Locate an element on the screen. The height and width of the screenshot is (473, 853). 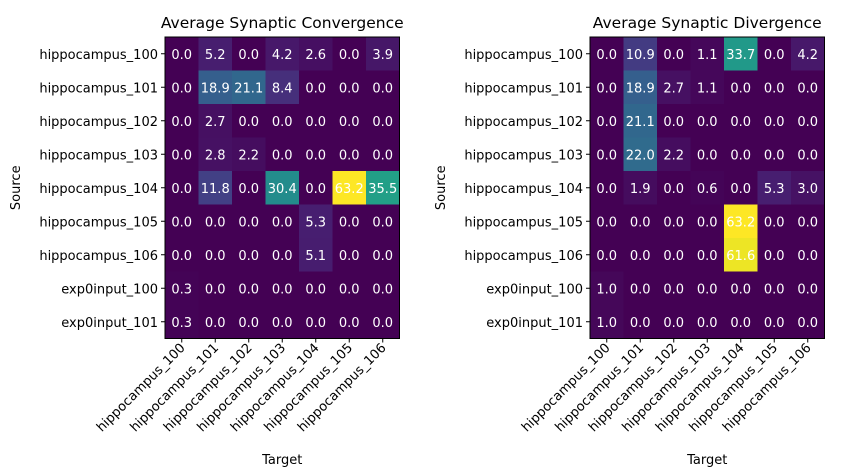
convergence-cell-label: 2.2 is located at coordinates (248, 155).